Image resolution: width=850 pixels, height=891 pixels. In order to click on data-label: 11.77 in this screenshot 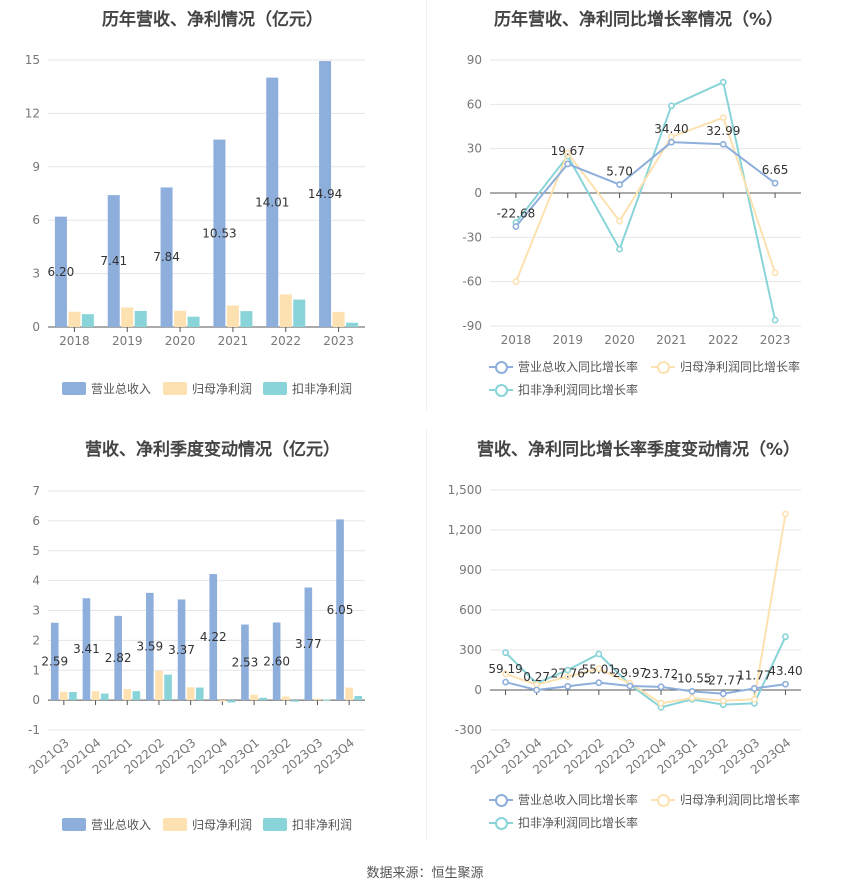, I will do `click(754, 675)`.